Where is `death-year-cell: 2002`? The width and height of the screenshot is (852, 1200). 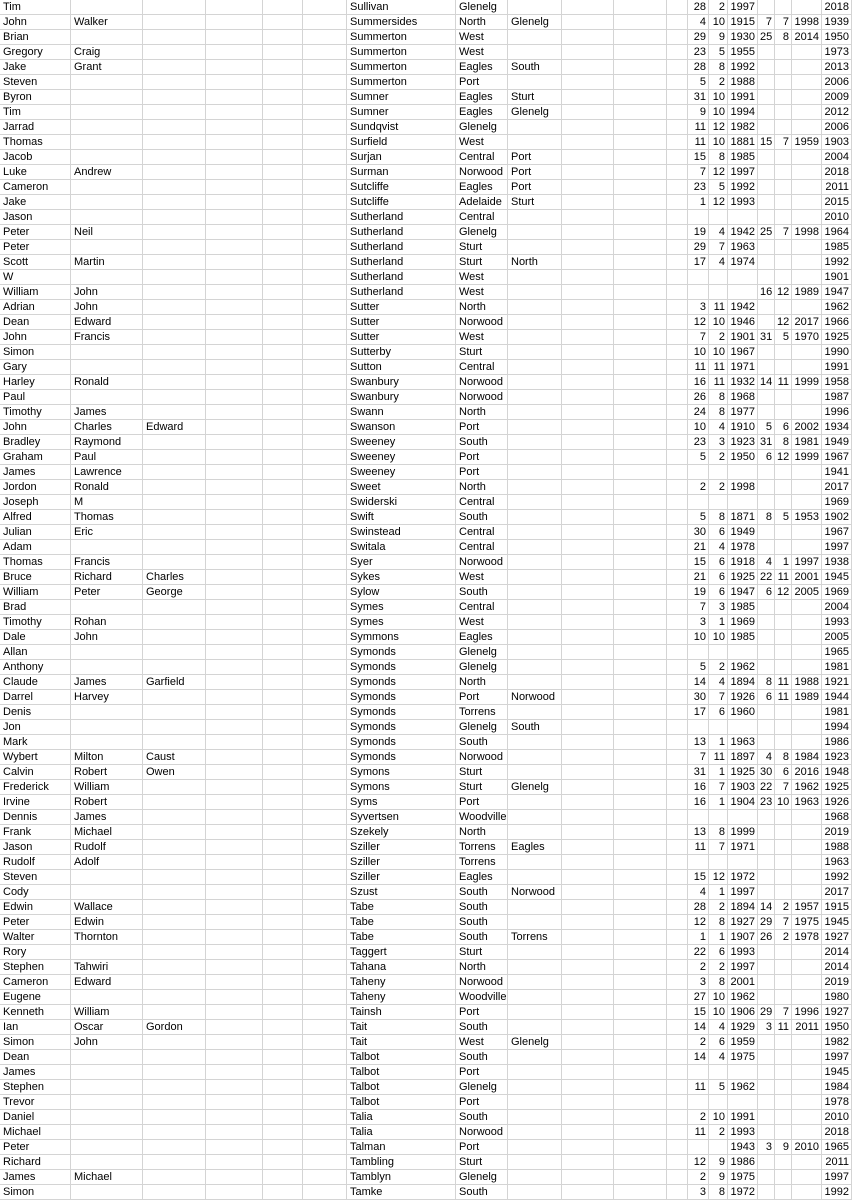 death-year-cell: 2002 is located at coordinates (807, 427).